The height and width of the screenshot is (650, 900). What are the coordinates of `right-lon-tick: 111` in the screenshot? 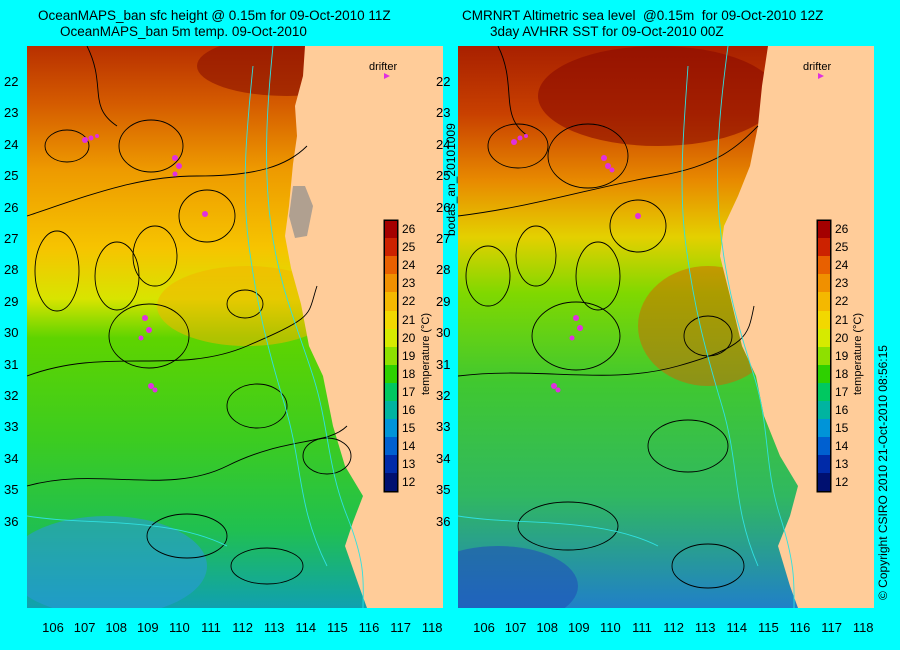 It's located at (642, 627).